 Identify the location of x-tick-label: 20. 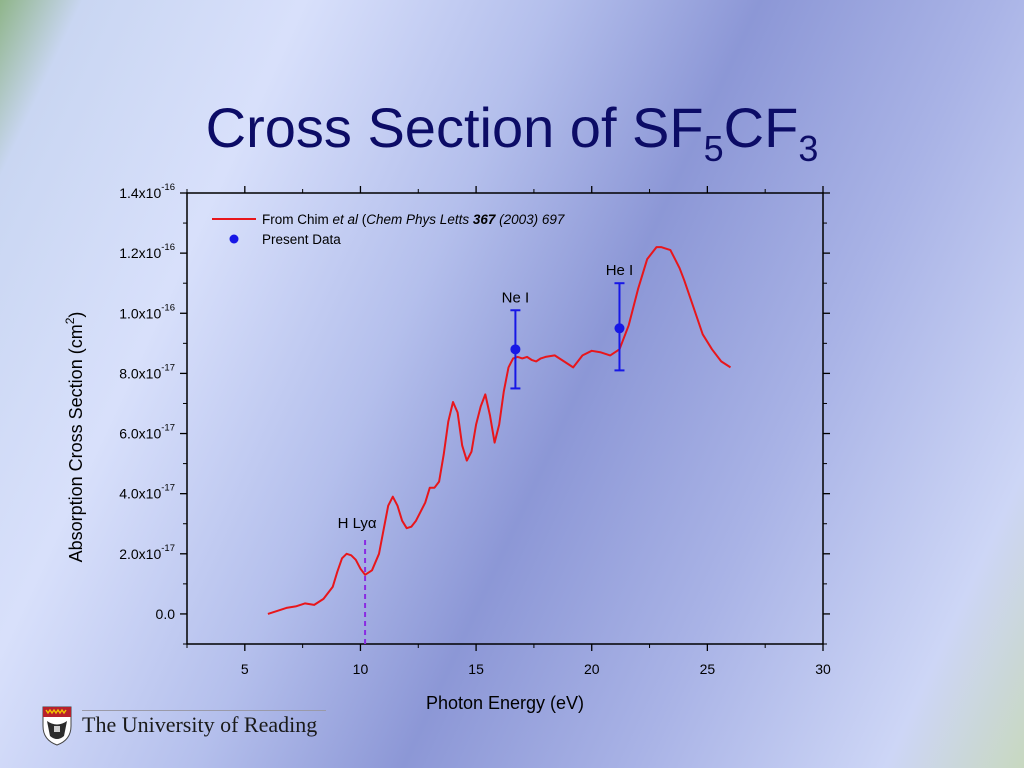
(592, 669).